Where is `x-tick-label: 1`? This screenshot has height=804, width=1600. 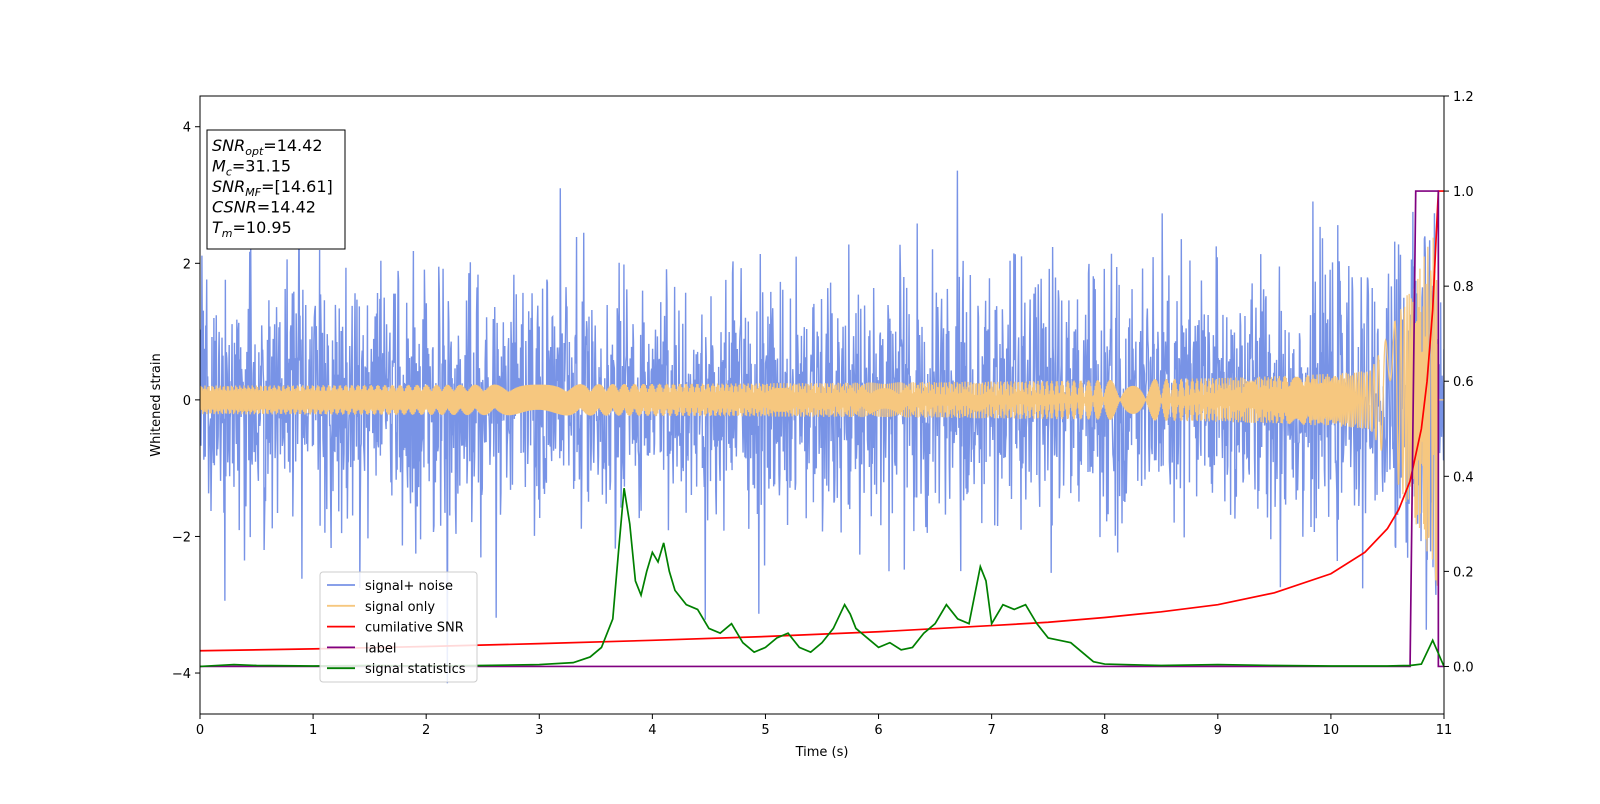
x-tick-label: 1 is located at coordinates (313, 730).